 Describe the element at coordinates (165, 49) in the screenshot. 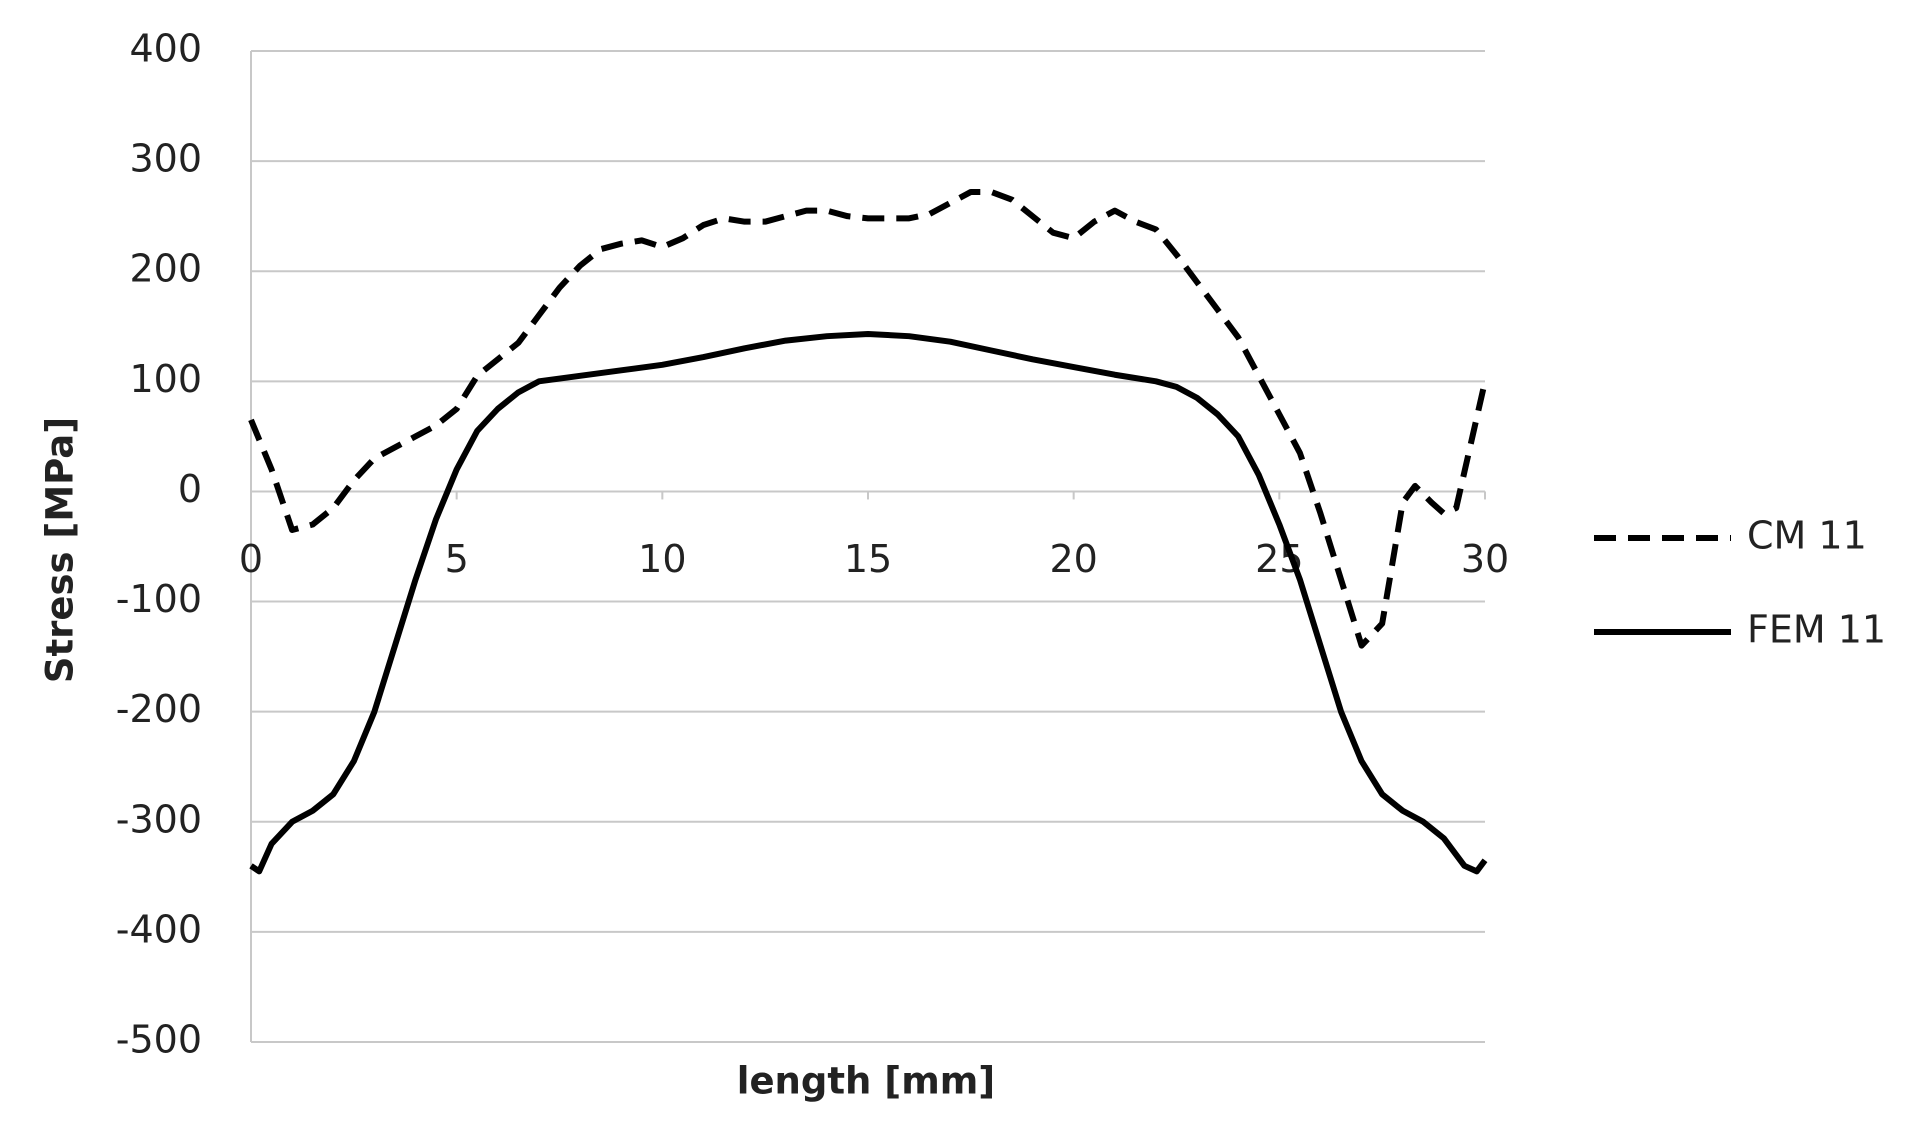

I see `y-tick-label: 400` at that location.